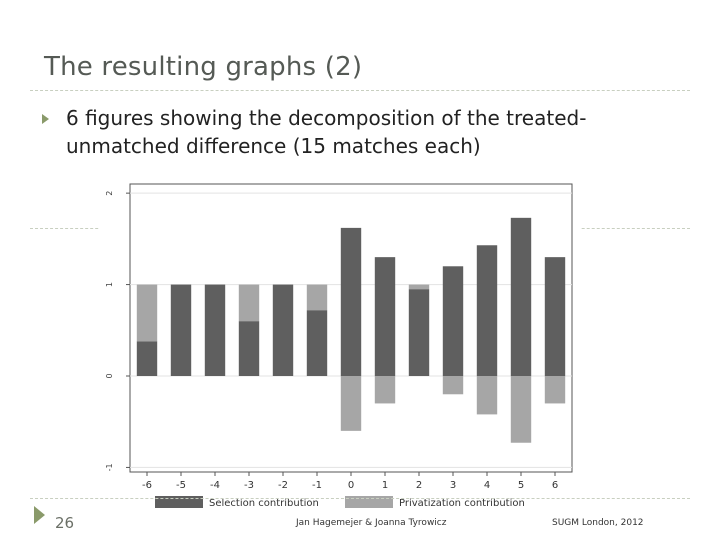  What do you see at coordinates (109, 375) in the screenshot?
I see `y-tick-label: 0` at bounding box center [109, 375].